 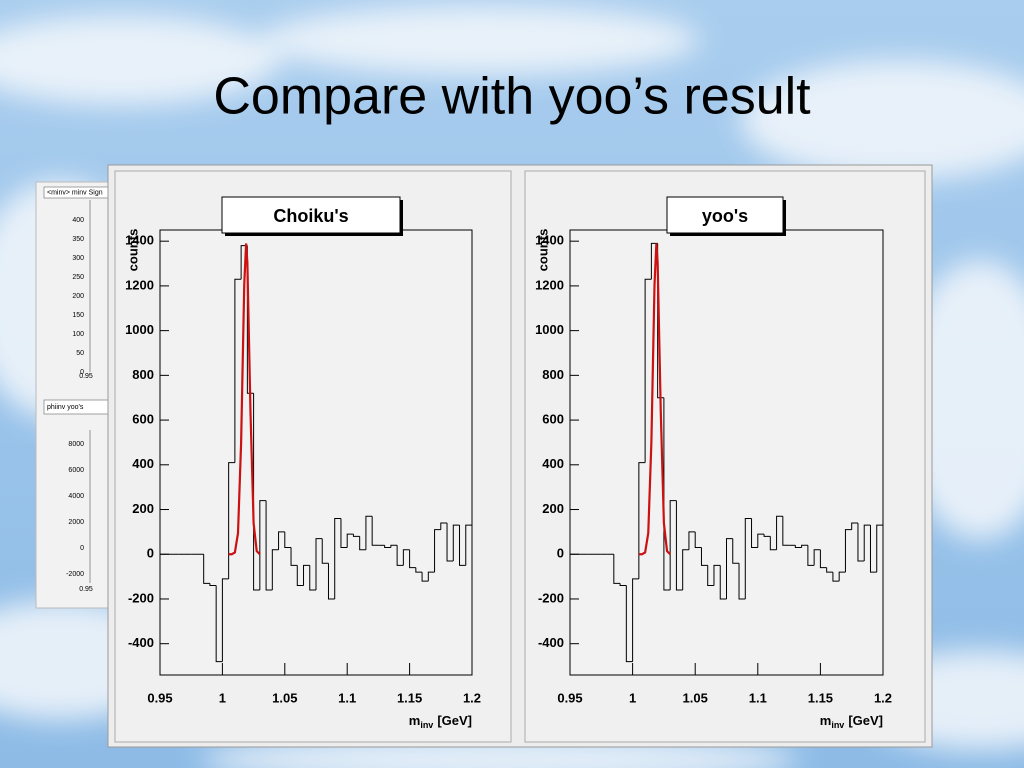 What do you see at coordinates (78, 315) in the screenshot?
I see `back-tick-label: 150` at bounding box center [78, 315].